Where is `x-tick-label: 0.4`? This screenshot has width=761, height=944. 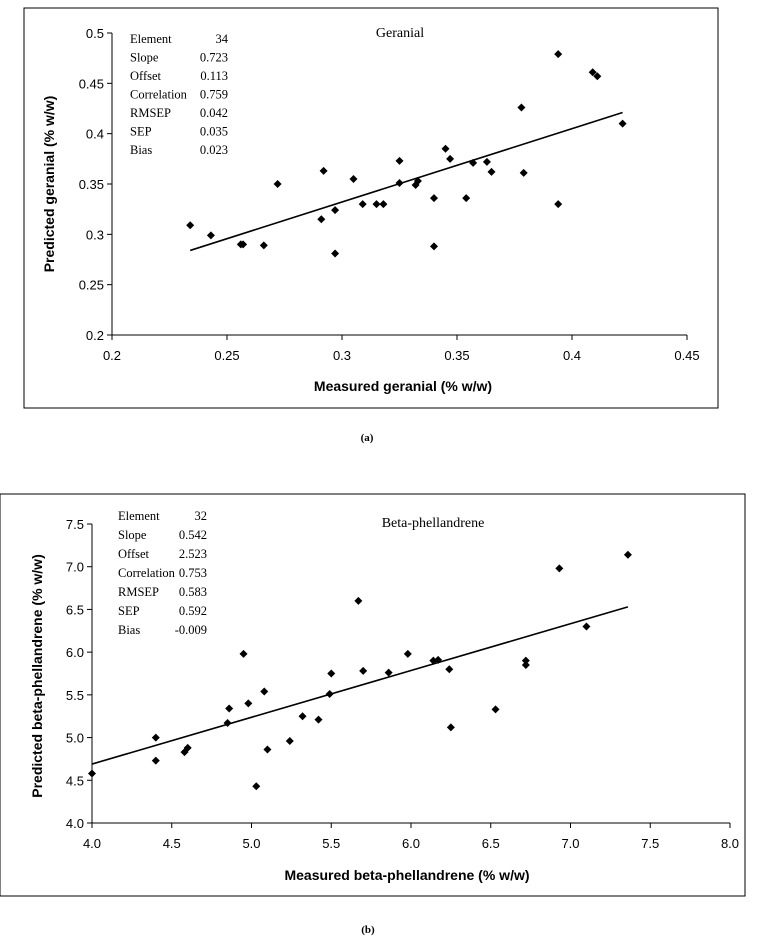 x-tick-label: 0.4 is located at coordinates (572, 355).